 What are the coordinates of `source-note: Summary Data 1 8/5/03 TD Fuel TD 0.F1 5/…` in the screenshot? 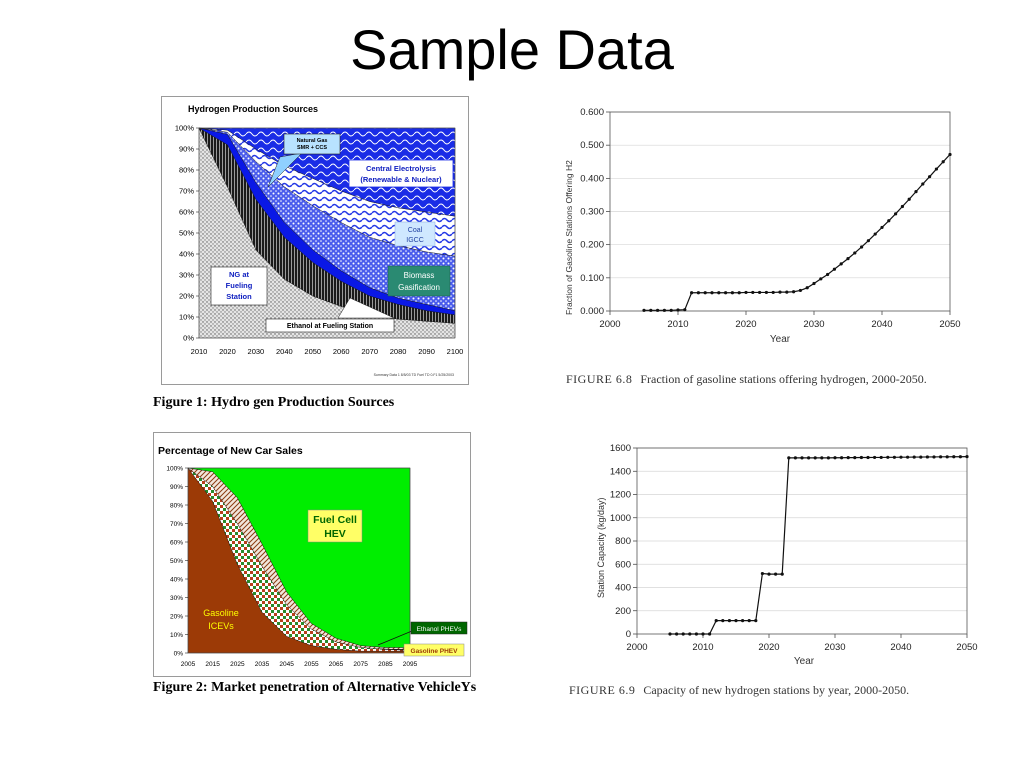 It's located at (414, 375).